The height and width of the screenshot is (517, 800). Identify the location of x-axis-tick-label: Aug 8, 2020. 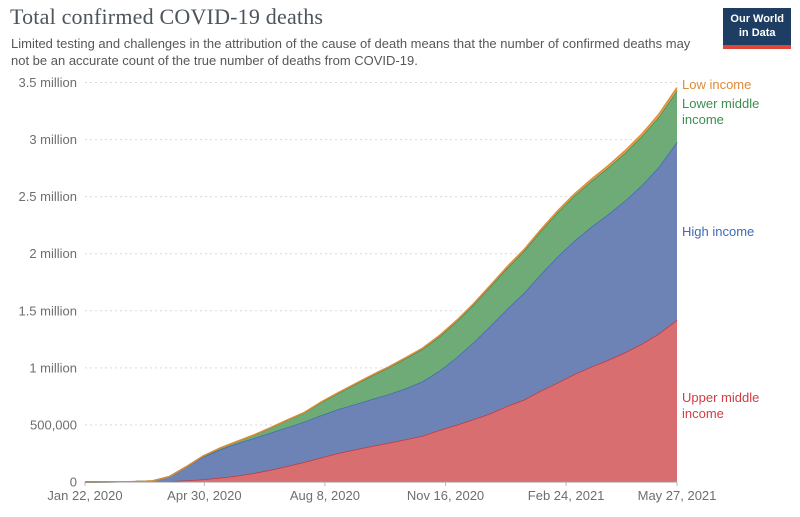
(325, 495).